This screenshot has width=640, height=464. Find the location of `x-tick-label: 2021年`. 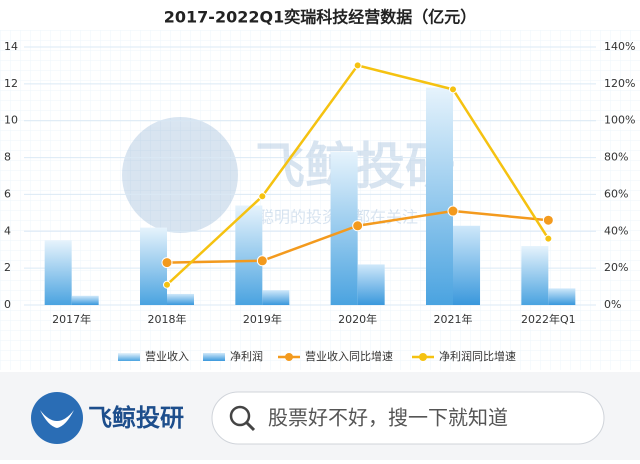

x-tick-label: 2021年 is located at coordinates (453, 319).